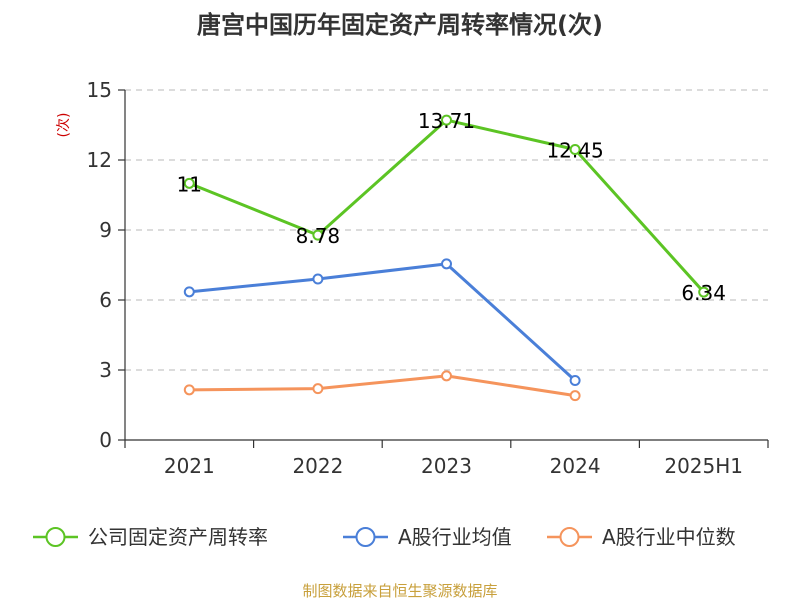  Describe the element at coordinates (105, 370) in the screenshot. I see `y-tick-label: 3` at that location.